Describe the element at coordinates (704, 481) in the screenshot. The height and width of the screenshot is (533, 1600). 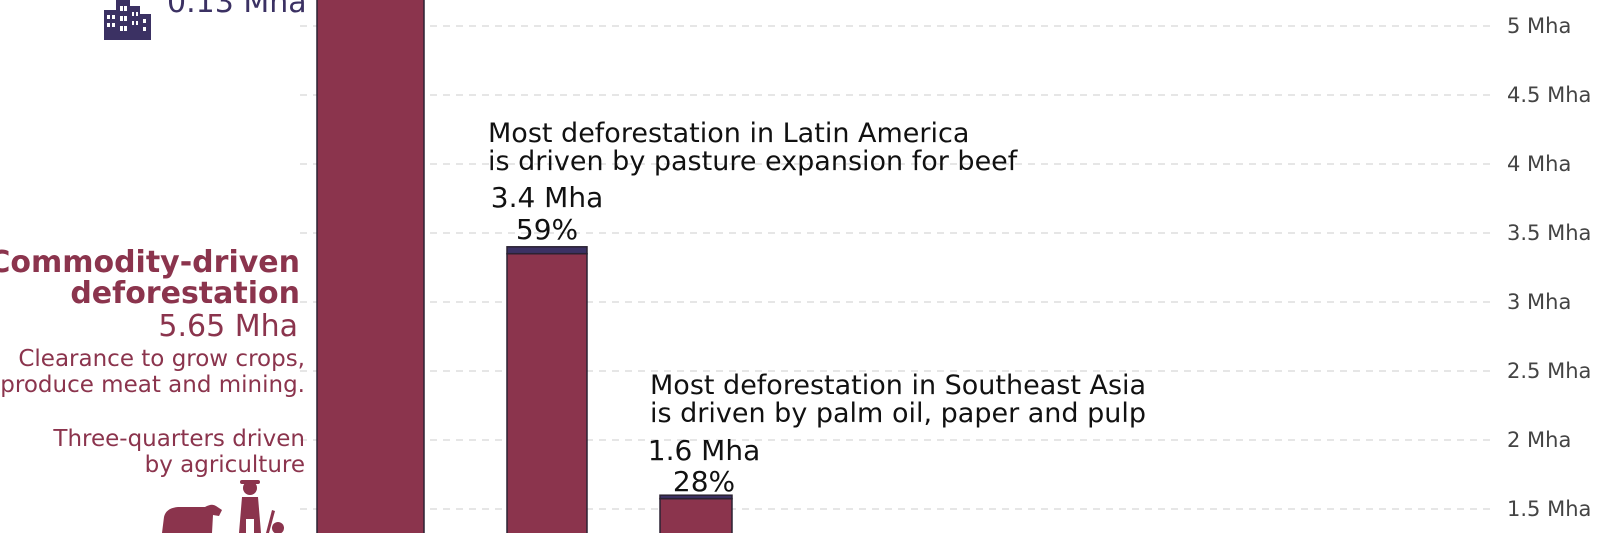
I see `bar-3-share-label: 28%` at that location.